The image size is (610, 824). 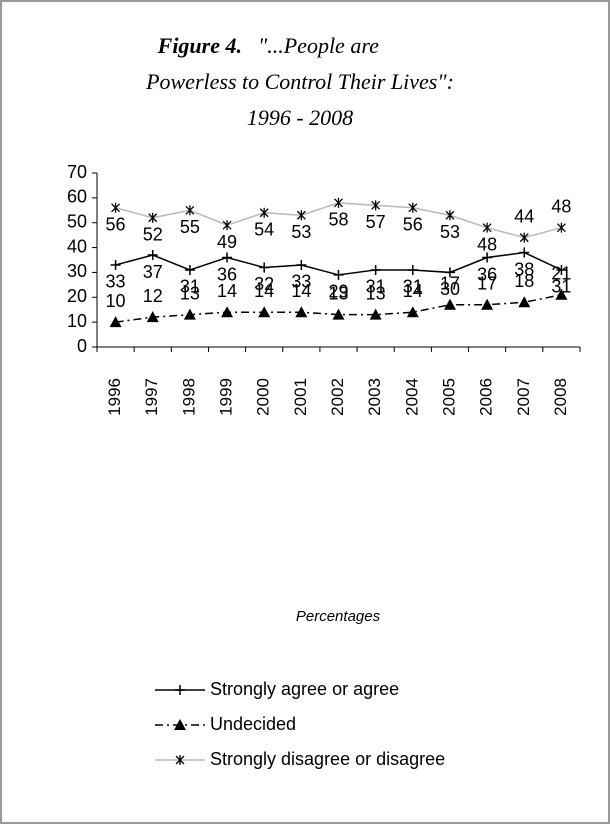 What do you see at coordinates (264, 230) in the screenshot?
I see `data-label: 54` at bounding box center [264, 230].